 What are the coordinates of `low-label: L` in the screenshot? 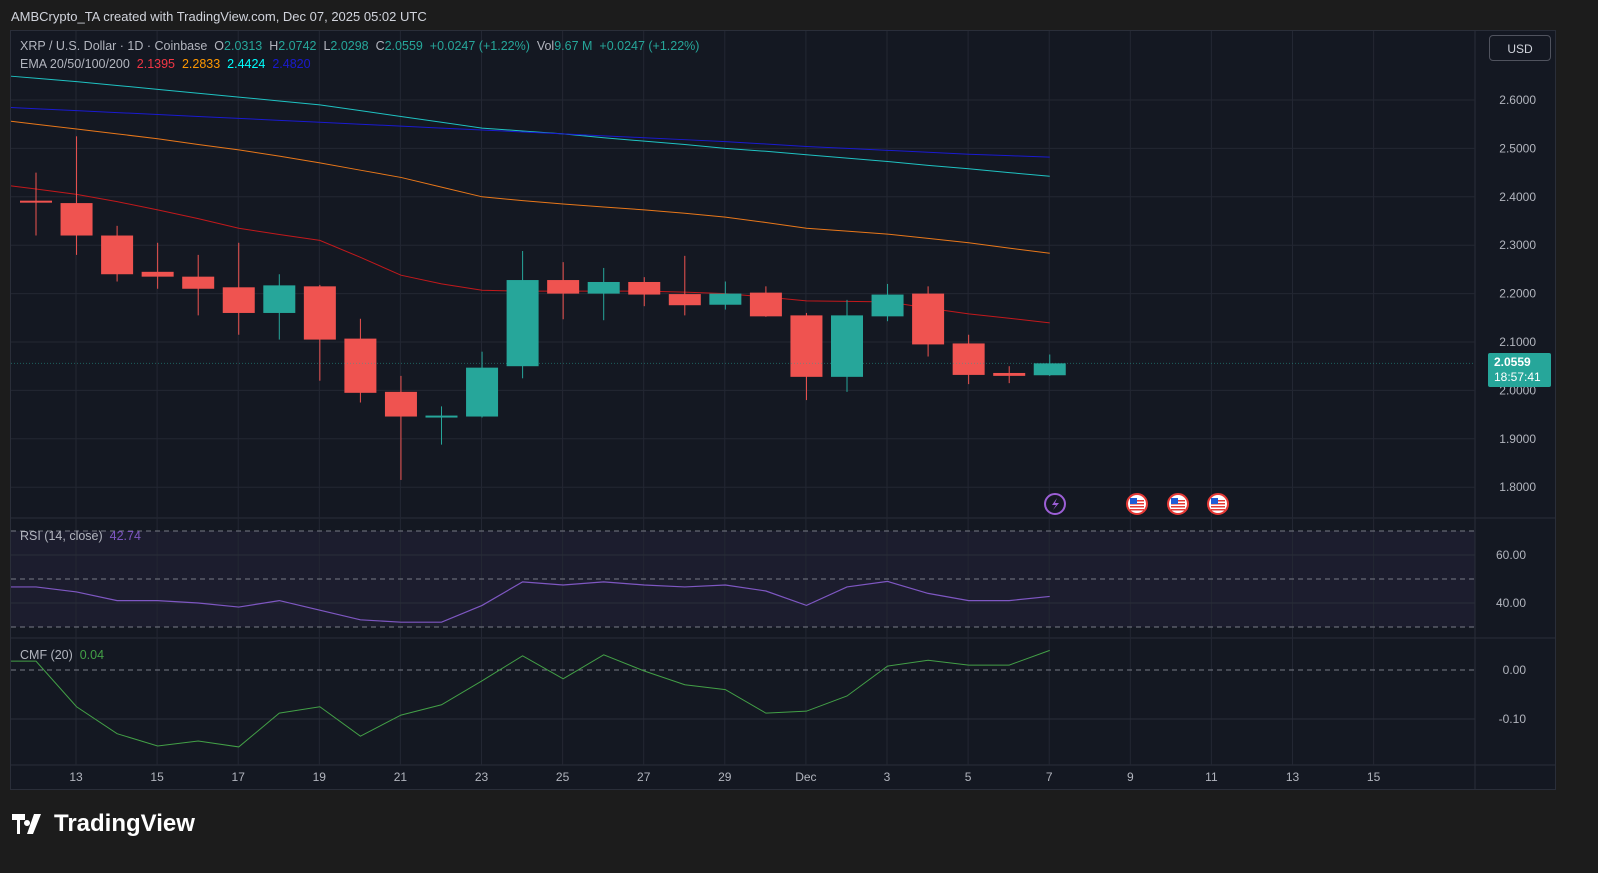 It's located at (327, 46).